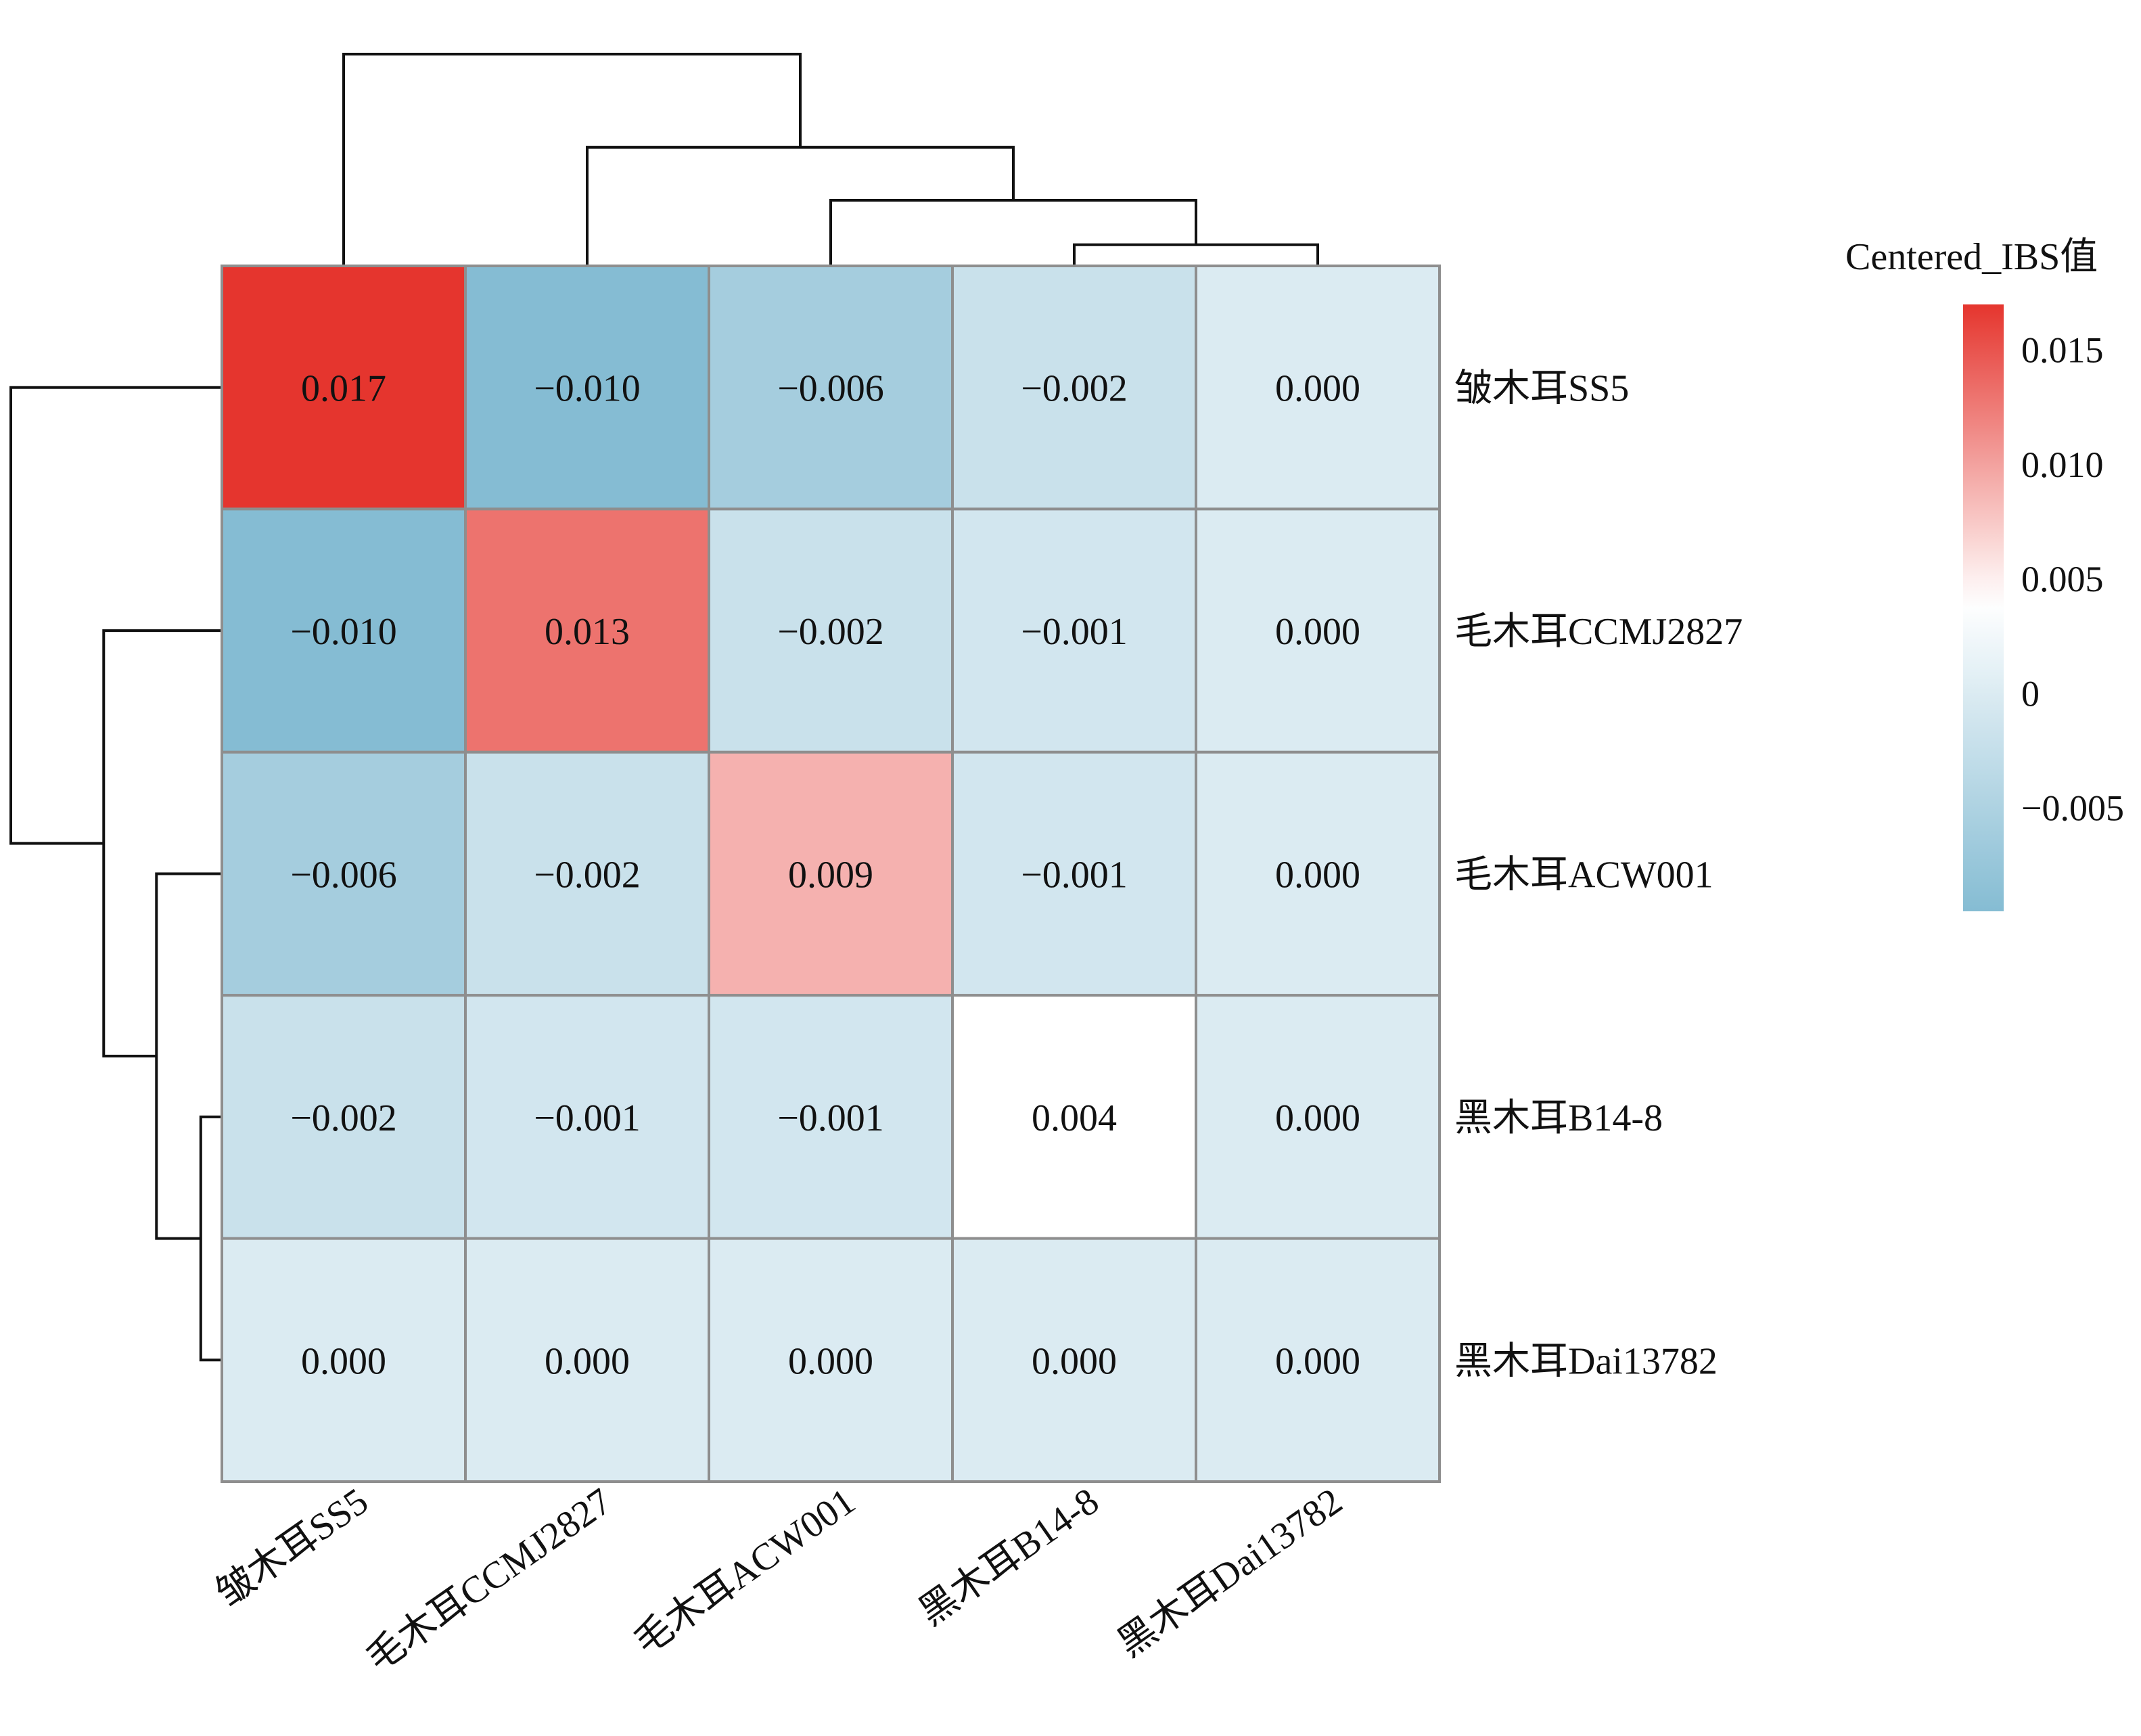 Image resolution: width=2141 pixels, height=1736 pixels. Describe the element at coordinates (587, 632) in the screenshot. I see `cell-value-label: 0.013` at that location.